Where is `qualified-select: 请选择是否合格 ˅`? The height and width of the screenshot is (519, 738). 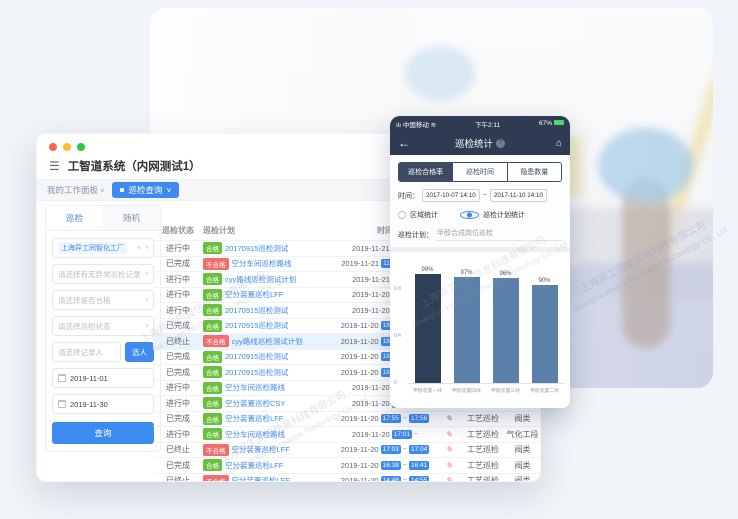
qualified-select: 请选择是否合格 ˅ is located at coordinates (103, 300).